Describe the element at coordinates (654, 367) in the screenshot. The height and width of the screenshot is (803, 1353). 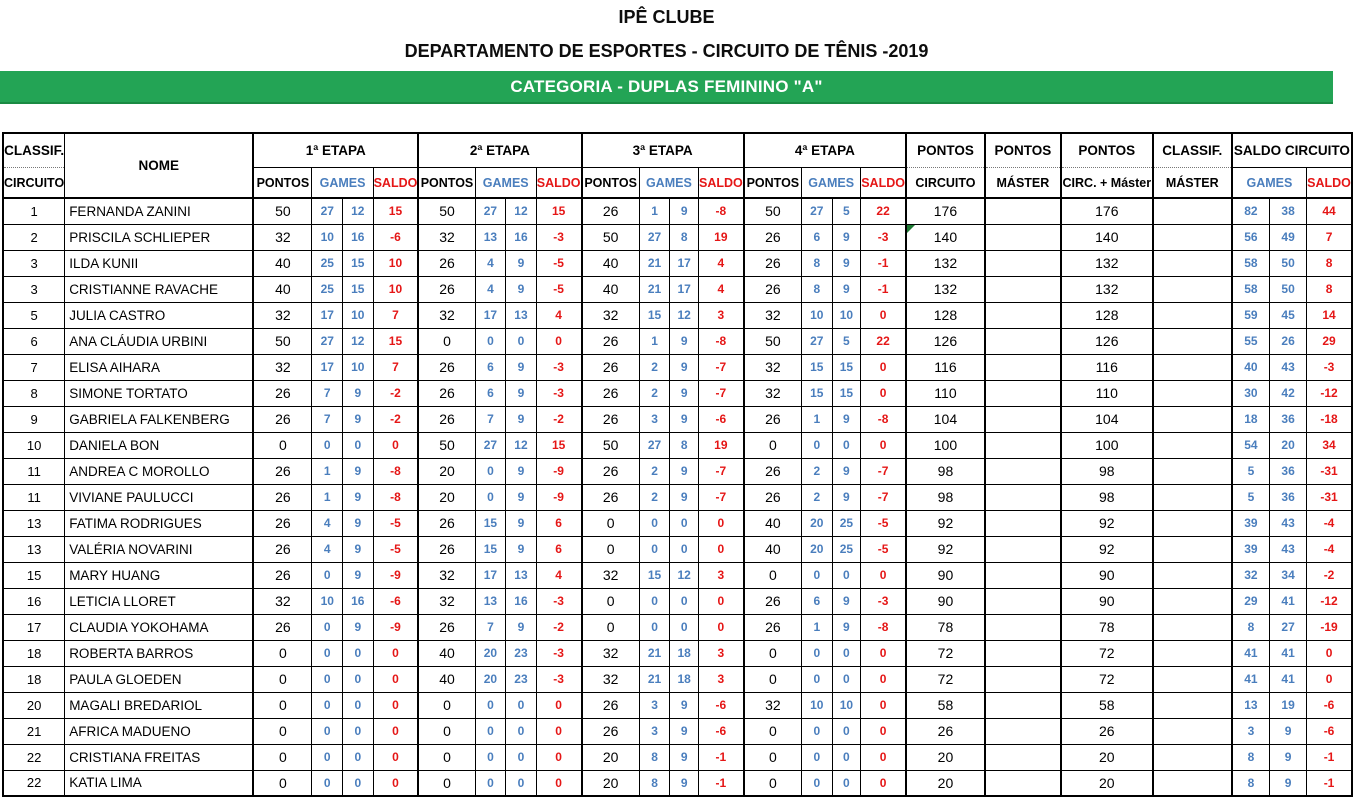
I see `cell-etapa3-games-1: 2` at that location.